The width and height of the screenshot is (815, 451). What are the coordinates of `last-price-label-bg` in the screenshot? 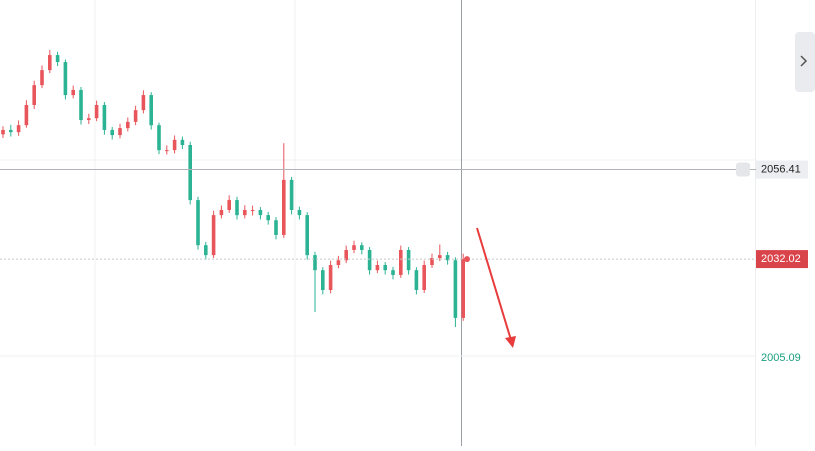 It's located at (782, 259).